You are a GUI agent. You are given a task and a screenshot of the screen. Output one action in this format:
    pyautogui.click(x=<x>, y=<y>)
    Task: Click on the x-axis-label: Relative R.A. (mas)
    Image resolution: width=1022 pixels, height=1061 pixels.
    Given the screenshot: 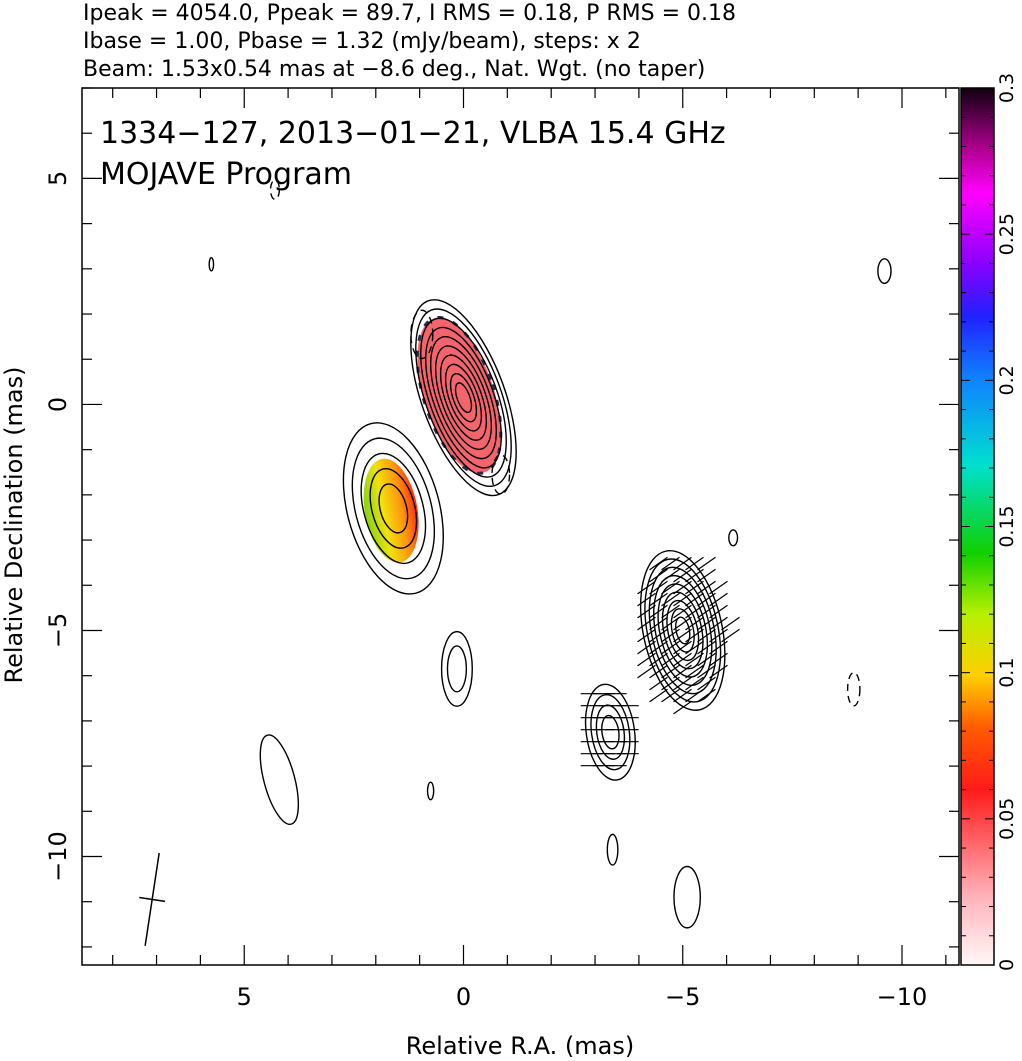 What is the action you would take?
    pyautogui.click(x=520, y=1046)
    